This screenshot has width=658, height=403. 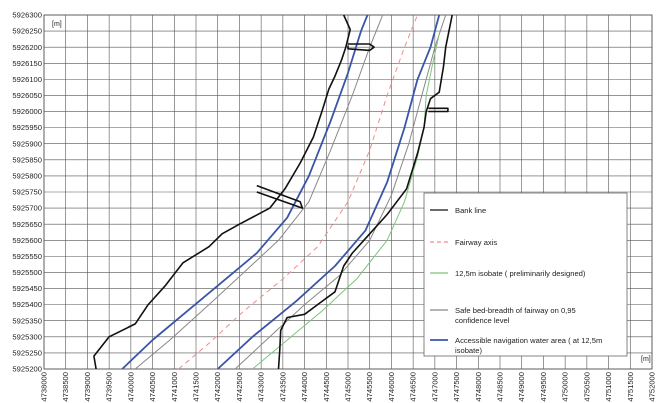 I want to click on y-tick-label: 5925800, so click(x=27, y=176).